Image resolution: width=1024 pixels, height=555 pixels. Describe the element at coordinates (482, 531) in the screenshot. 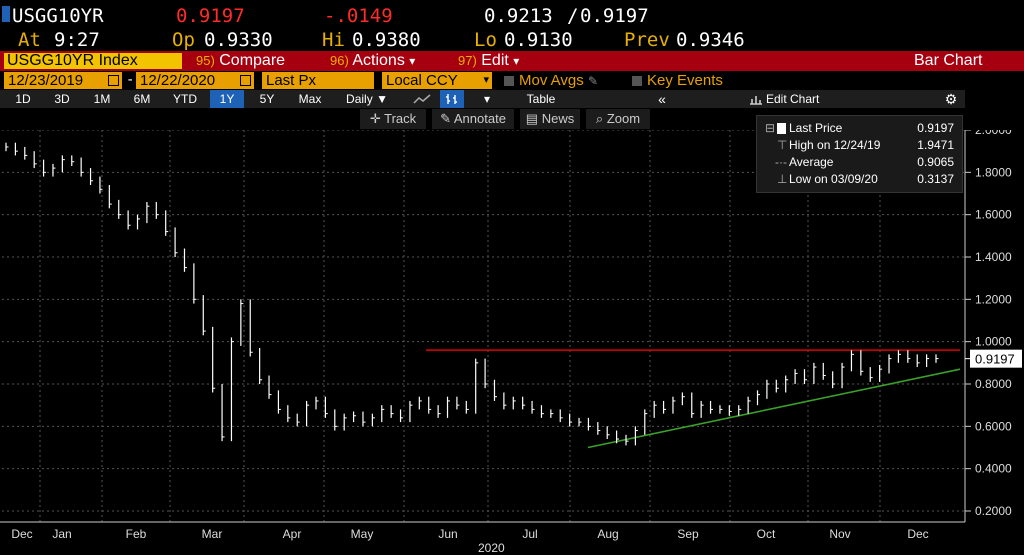

I see `x-axis: Dec Jan Feb Mar Apr May Jun Jul Aug Sep Oct Nov Dec` at that location.